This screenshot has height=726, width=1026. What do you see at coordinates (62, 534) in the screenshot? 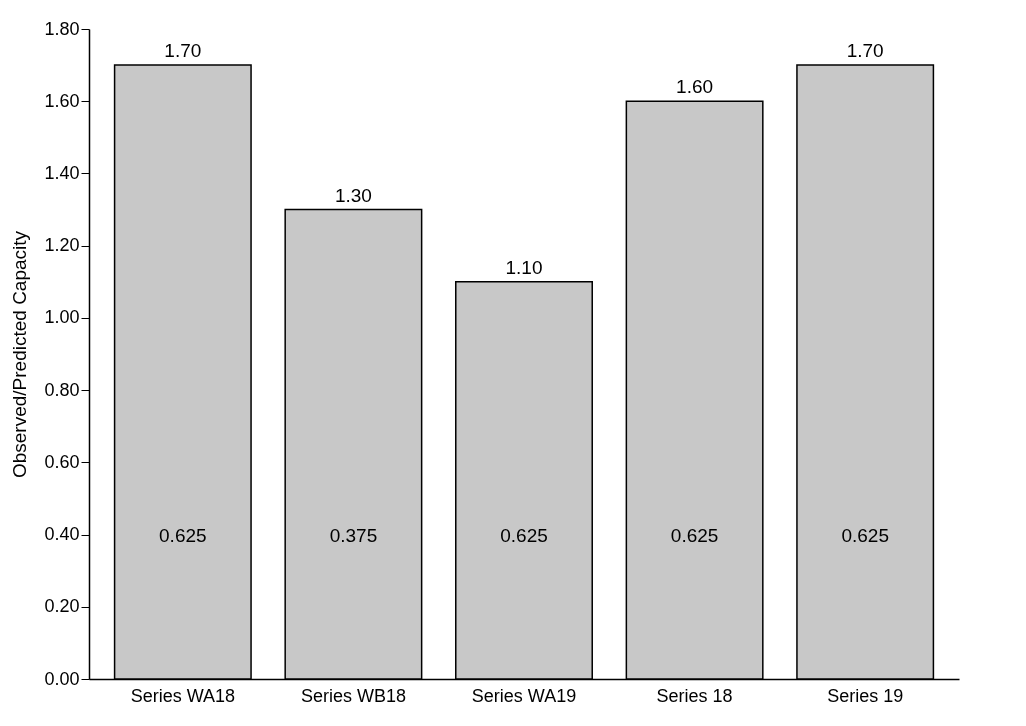
I see `y-tick-label: 0.40` at bounding box center [62, 534].